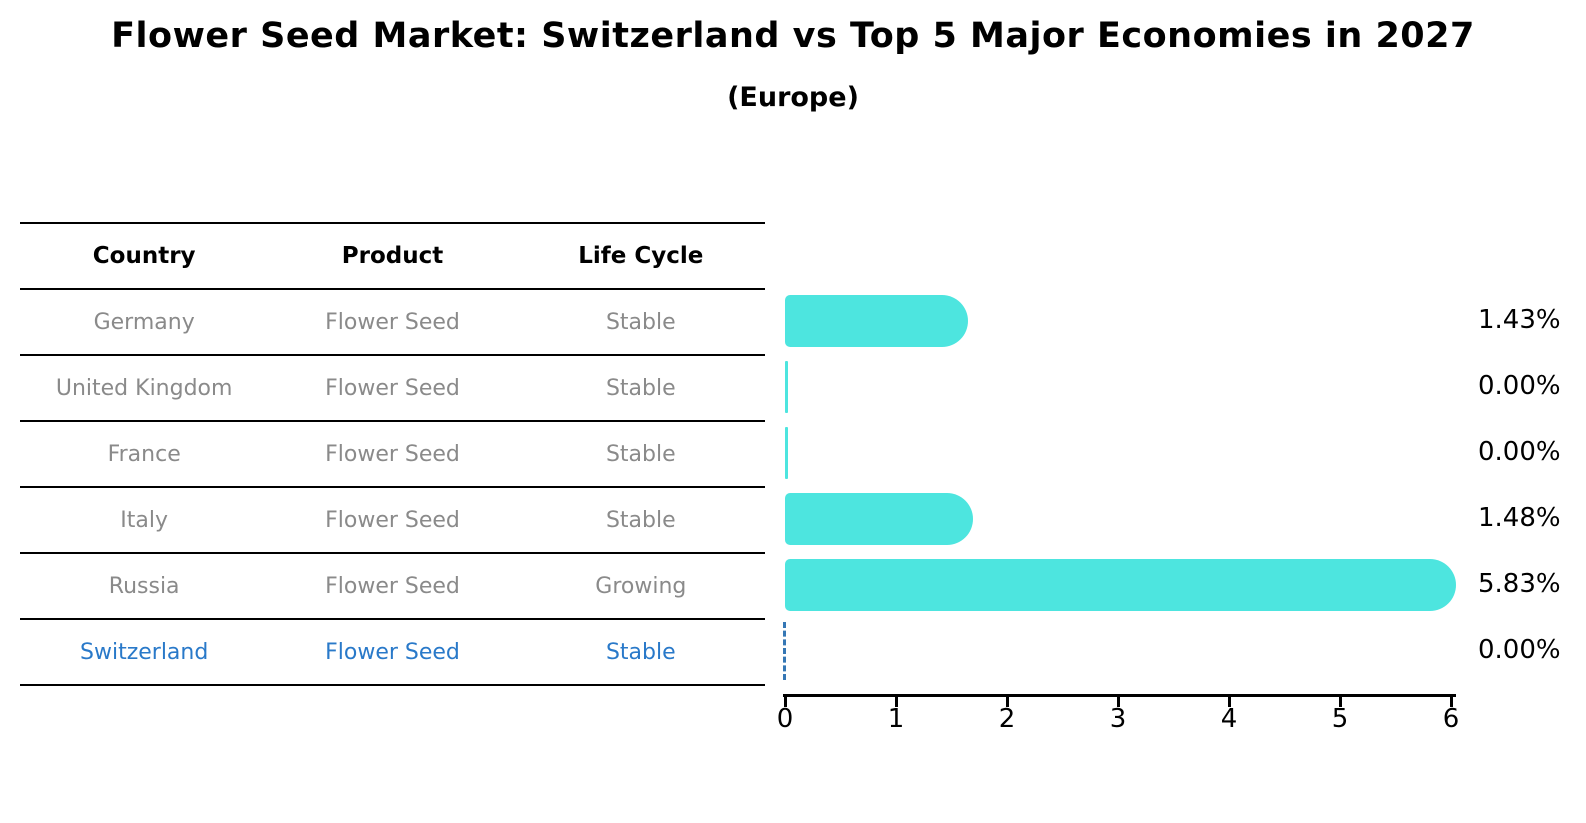  I want to click on table-row-united-kingdom: United Kingdom Flower Seed Stable, so click(392, 389).